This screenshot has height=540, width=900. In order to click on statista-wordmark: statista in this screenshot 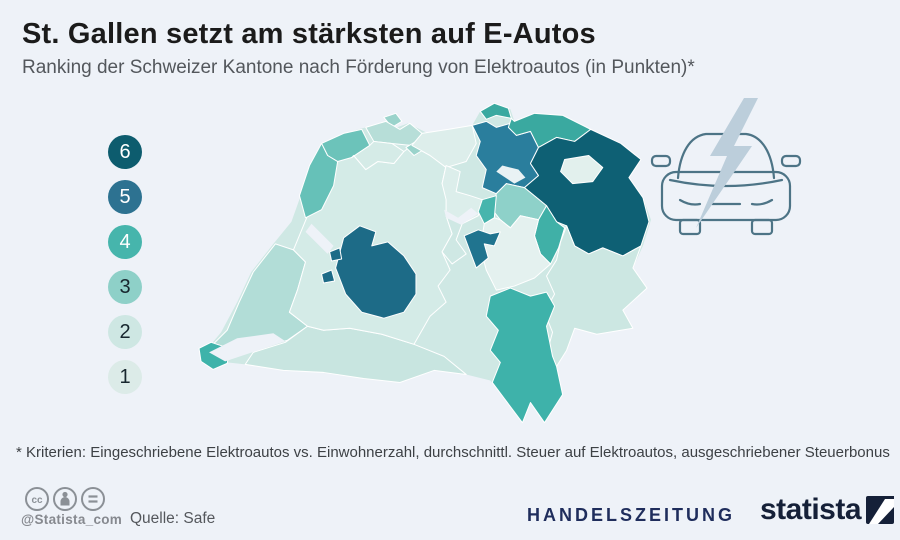, I will do `click(811, 509)`.